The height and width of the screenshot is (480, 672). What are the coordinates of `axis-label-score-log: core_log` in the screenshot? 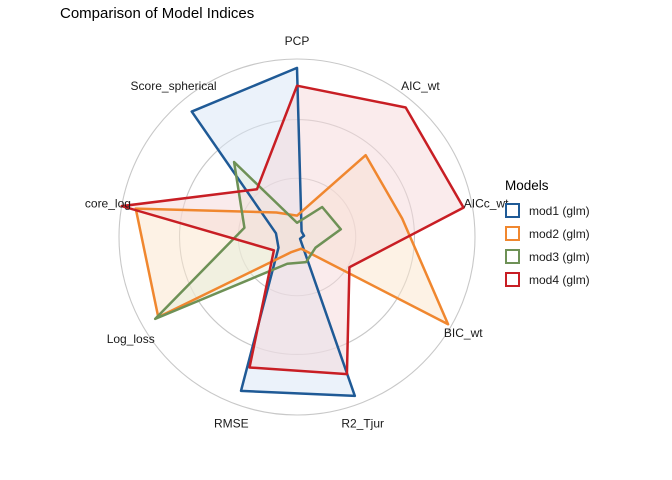 It's located at (108, 204).